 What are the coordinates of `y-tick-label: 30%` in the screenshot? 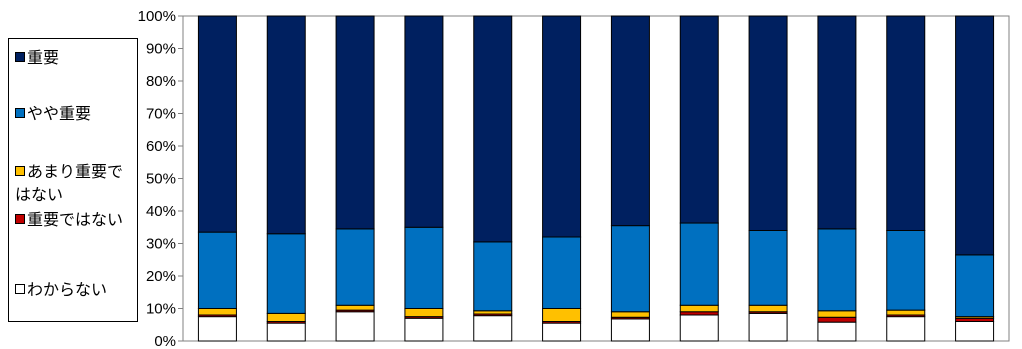 It's located at (161, 244).